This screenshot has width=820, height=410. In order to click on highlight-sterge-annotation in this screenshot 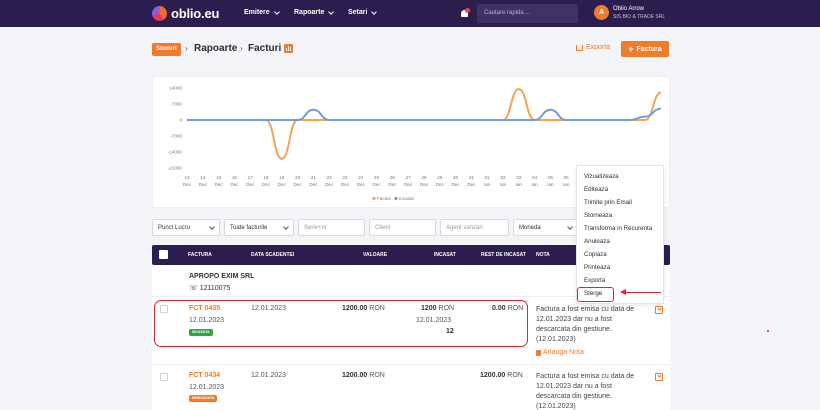, I will do `click(595, 294)`.